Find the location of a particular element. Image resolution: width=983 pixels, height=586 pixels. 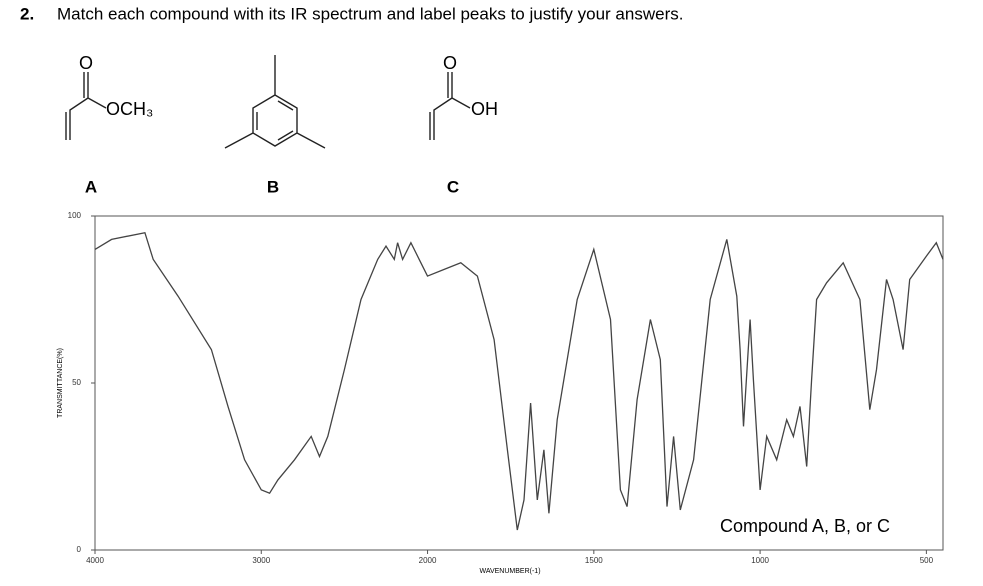

structure-b: B is located at coordinates (275, 125).